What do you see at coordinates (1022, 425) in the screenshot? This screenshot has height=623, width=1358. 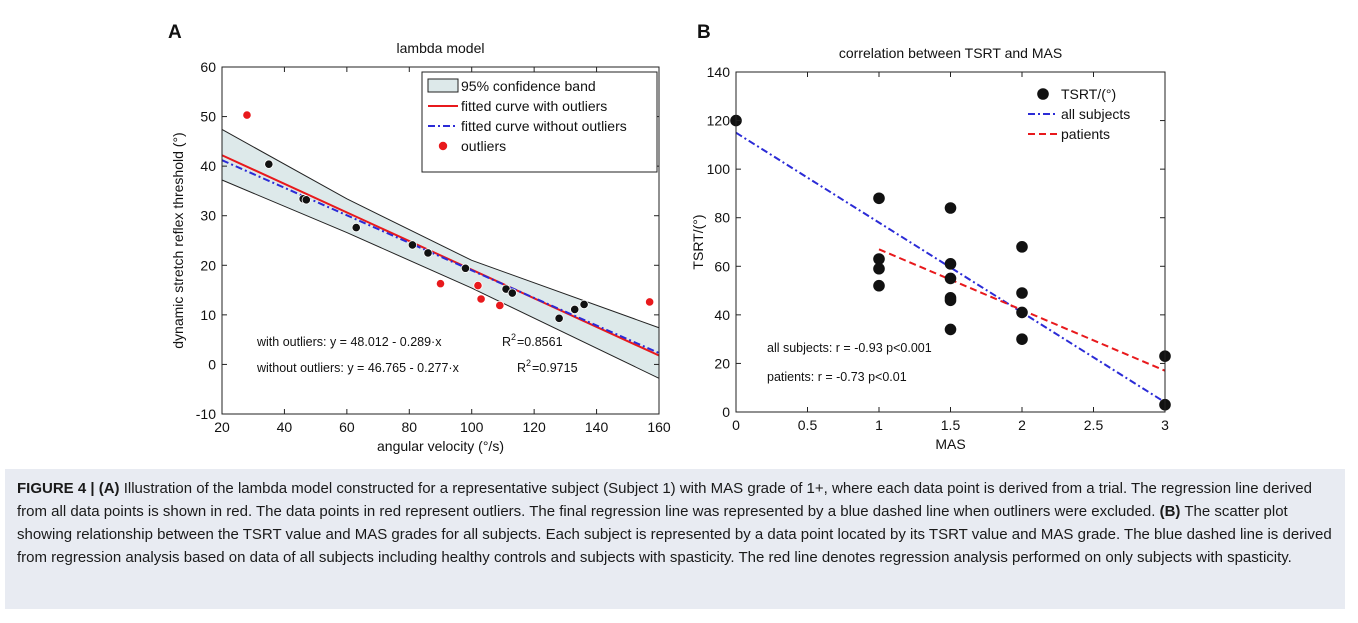 I see `x-tick-label: 2` at bounding box center [1022, 425].